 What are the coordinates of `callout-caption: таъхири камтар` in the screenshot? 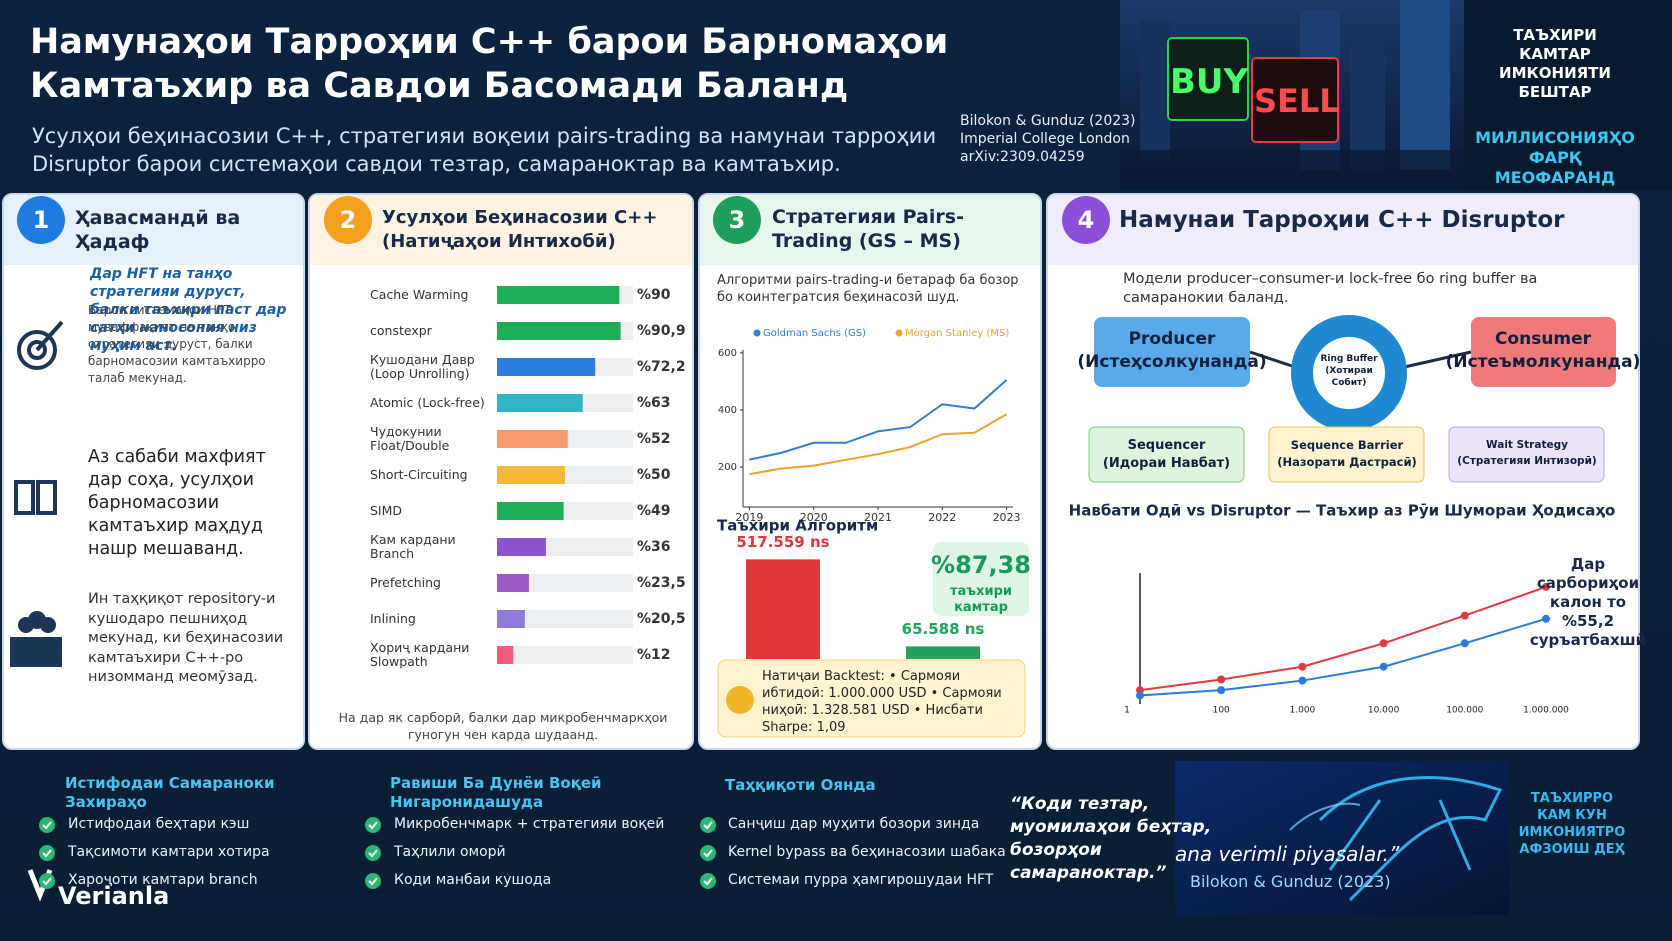 It's located at (981, 599).